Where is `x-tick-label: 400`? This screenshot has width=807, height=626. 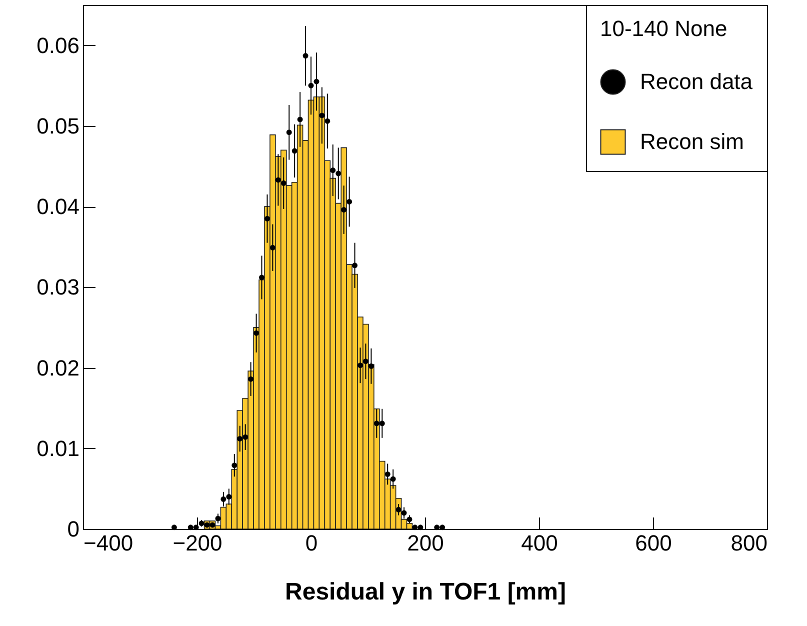 x-tick-label: 400 is located at coordinates (539, 543).